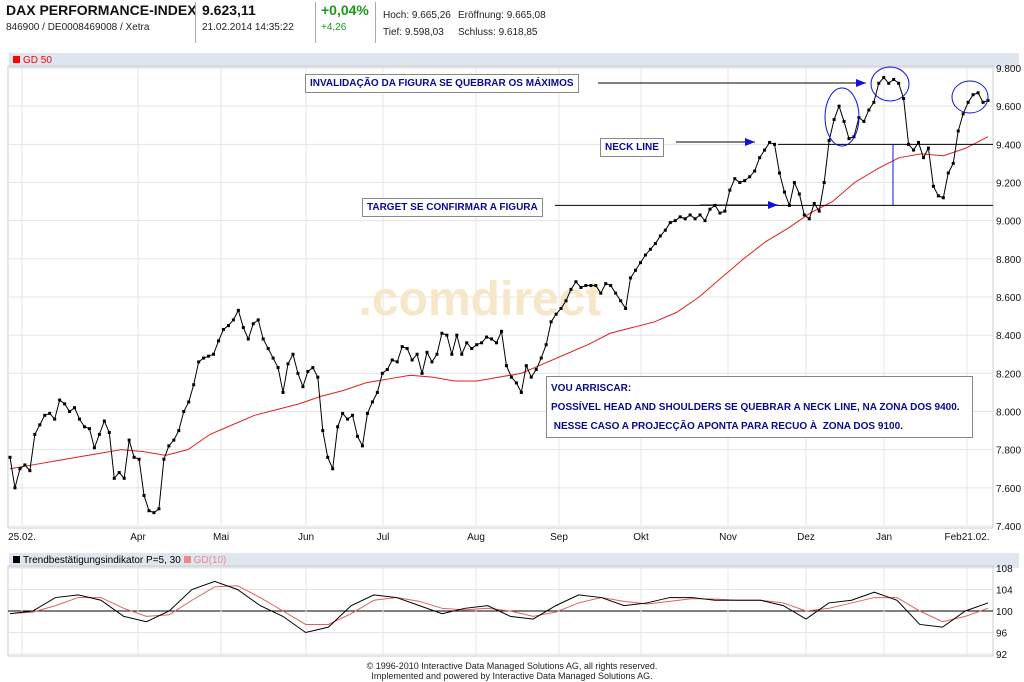 The width and height of the screenshot is (1024, 682). I want to click on change-percent: +0,04%, so click(345, 10).